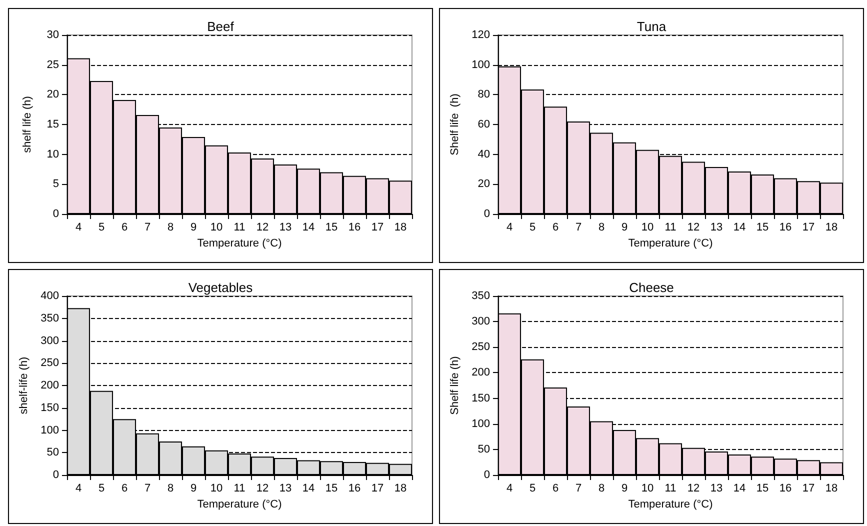  I want to click on y-tick-label: 10, so click(52, 154).